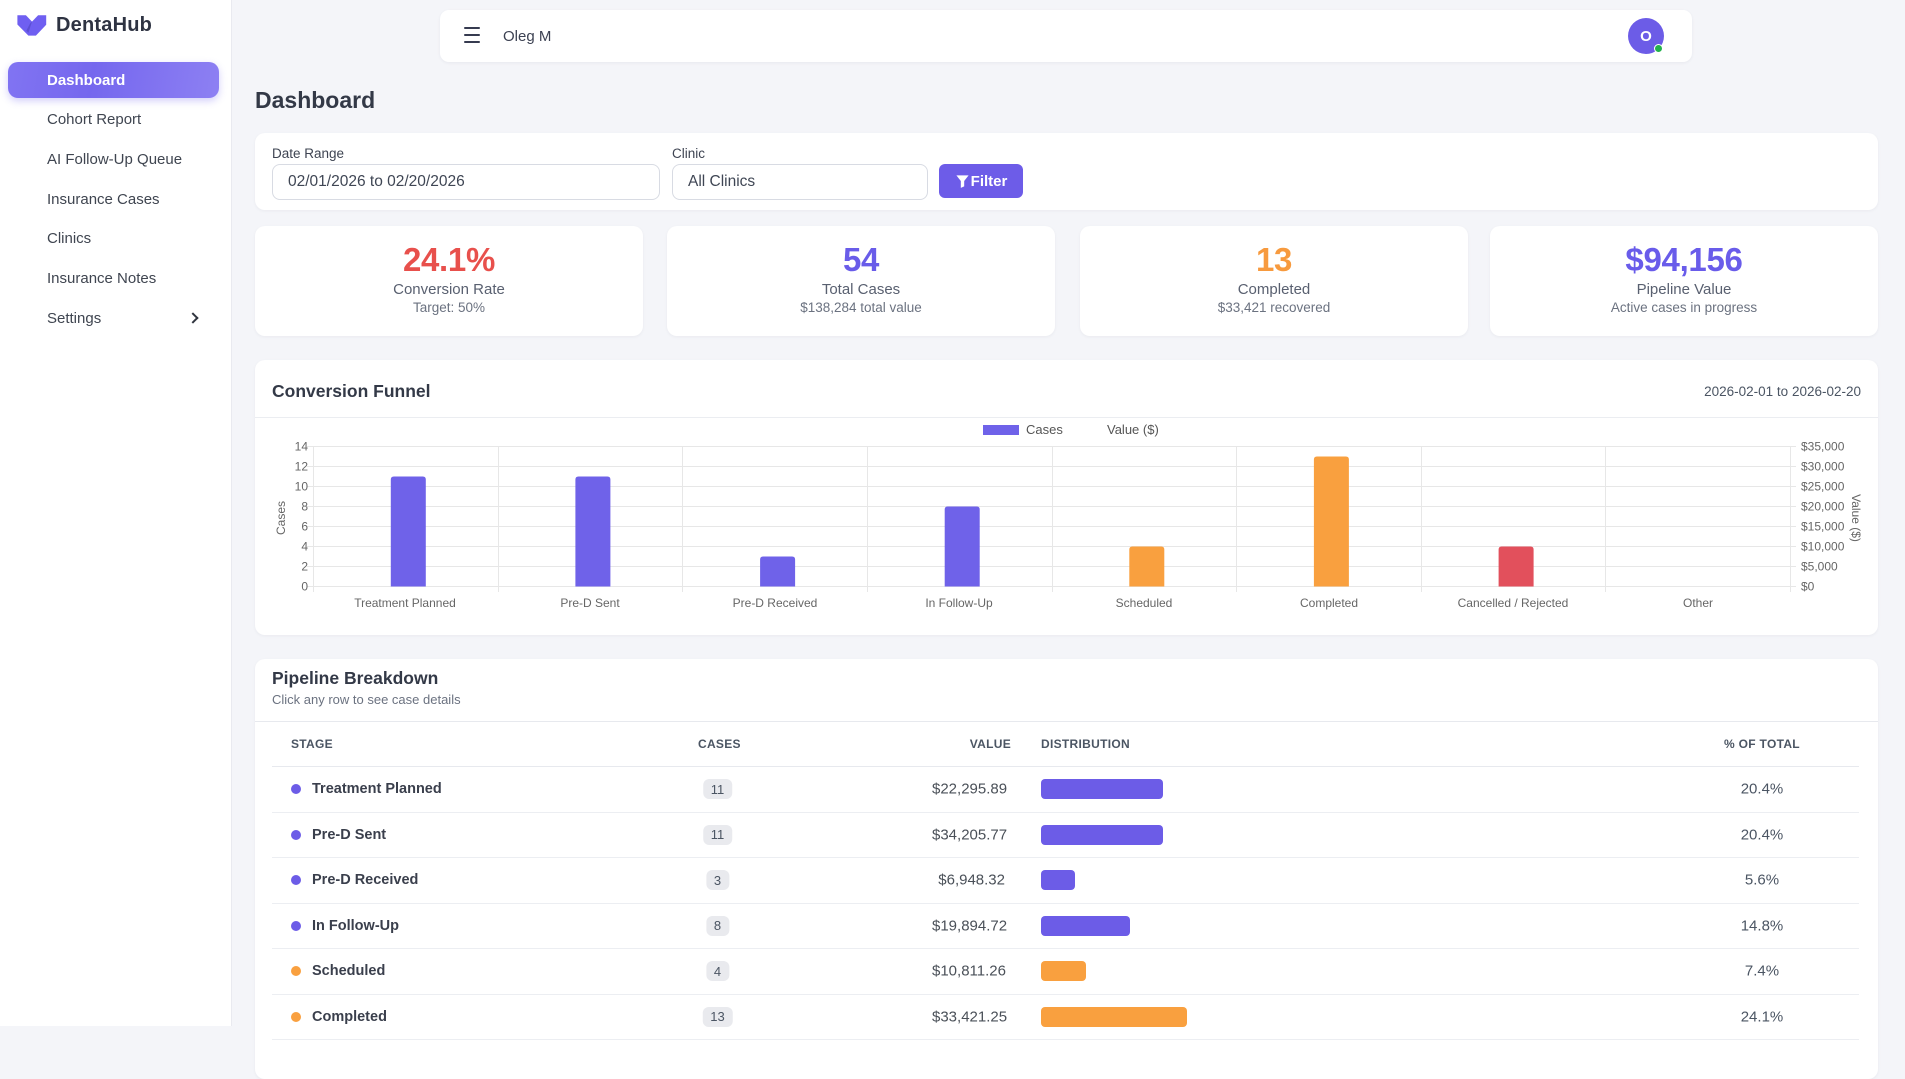 This screenshot has height=1079, width=1905. What do you see at coordinates (1698, 603) in the screenshot?
I see `svg-text: Other` at bounding box center [1698, 603].